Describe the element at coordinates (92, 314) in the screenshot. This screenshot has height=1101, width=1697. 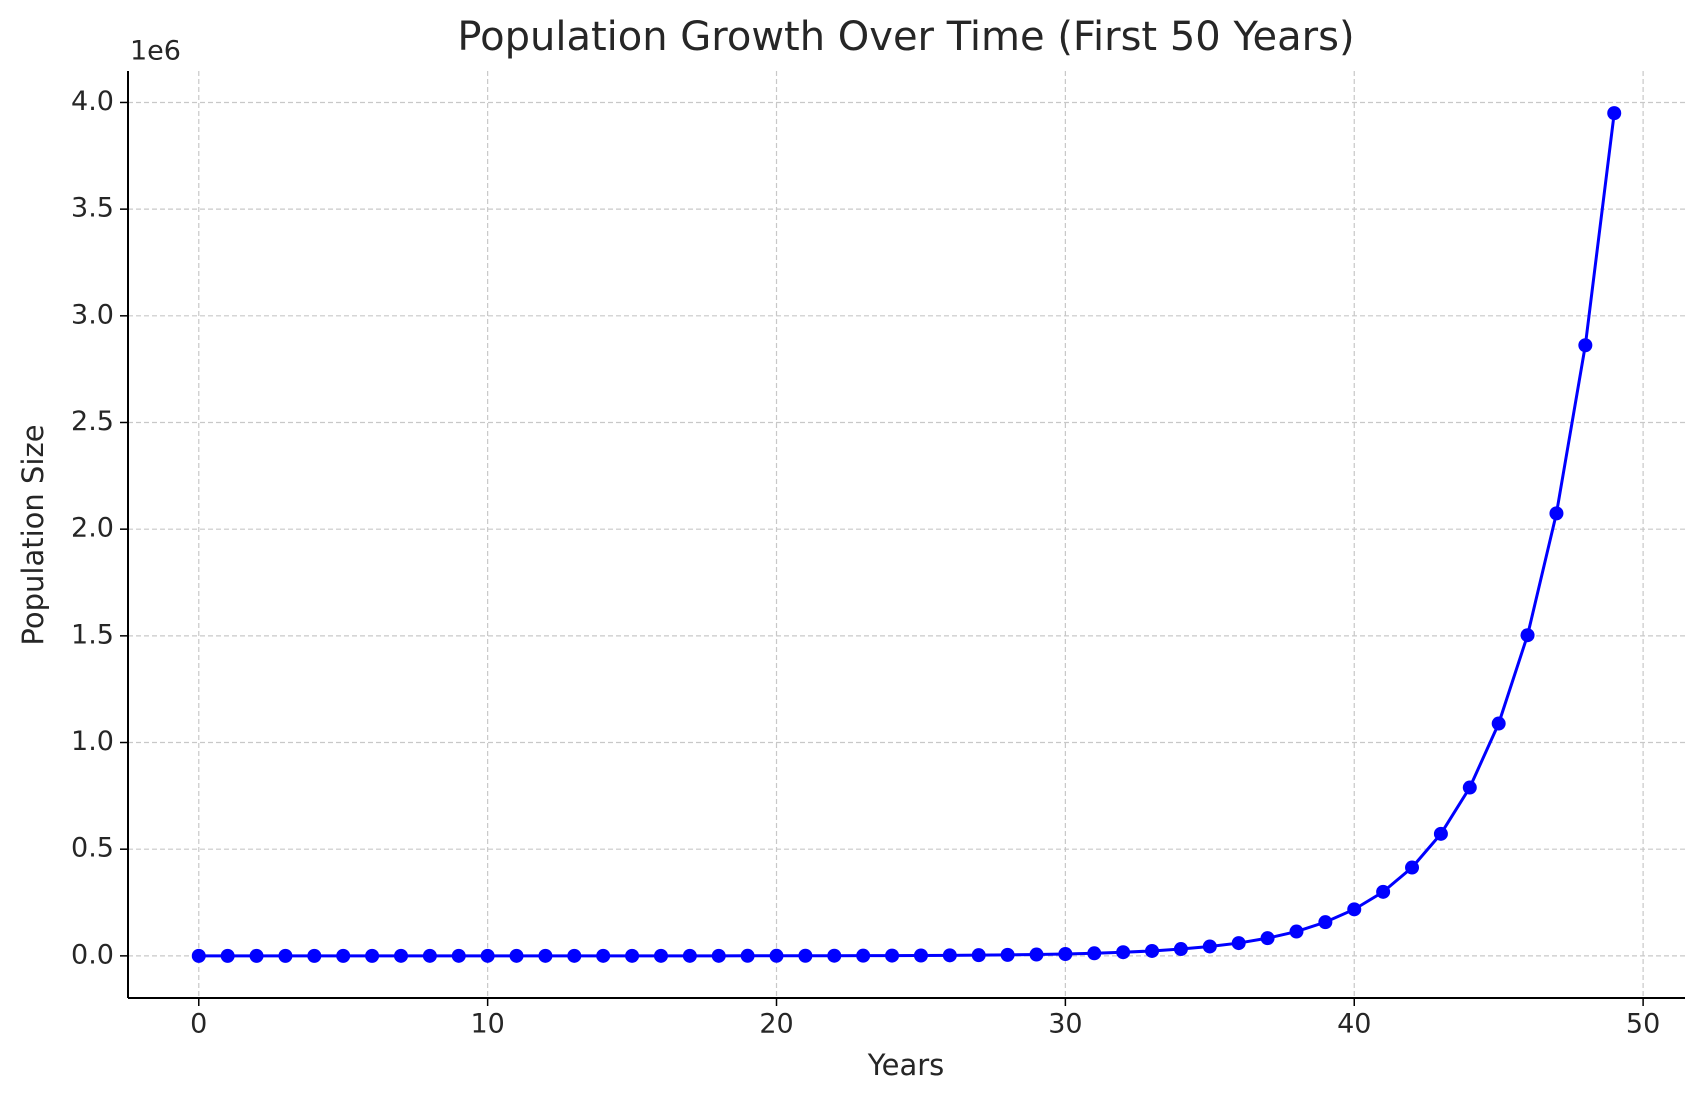
I see `y-tick-label: 3.0` at that location.